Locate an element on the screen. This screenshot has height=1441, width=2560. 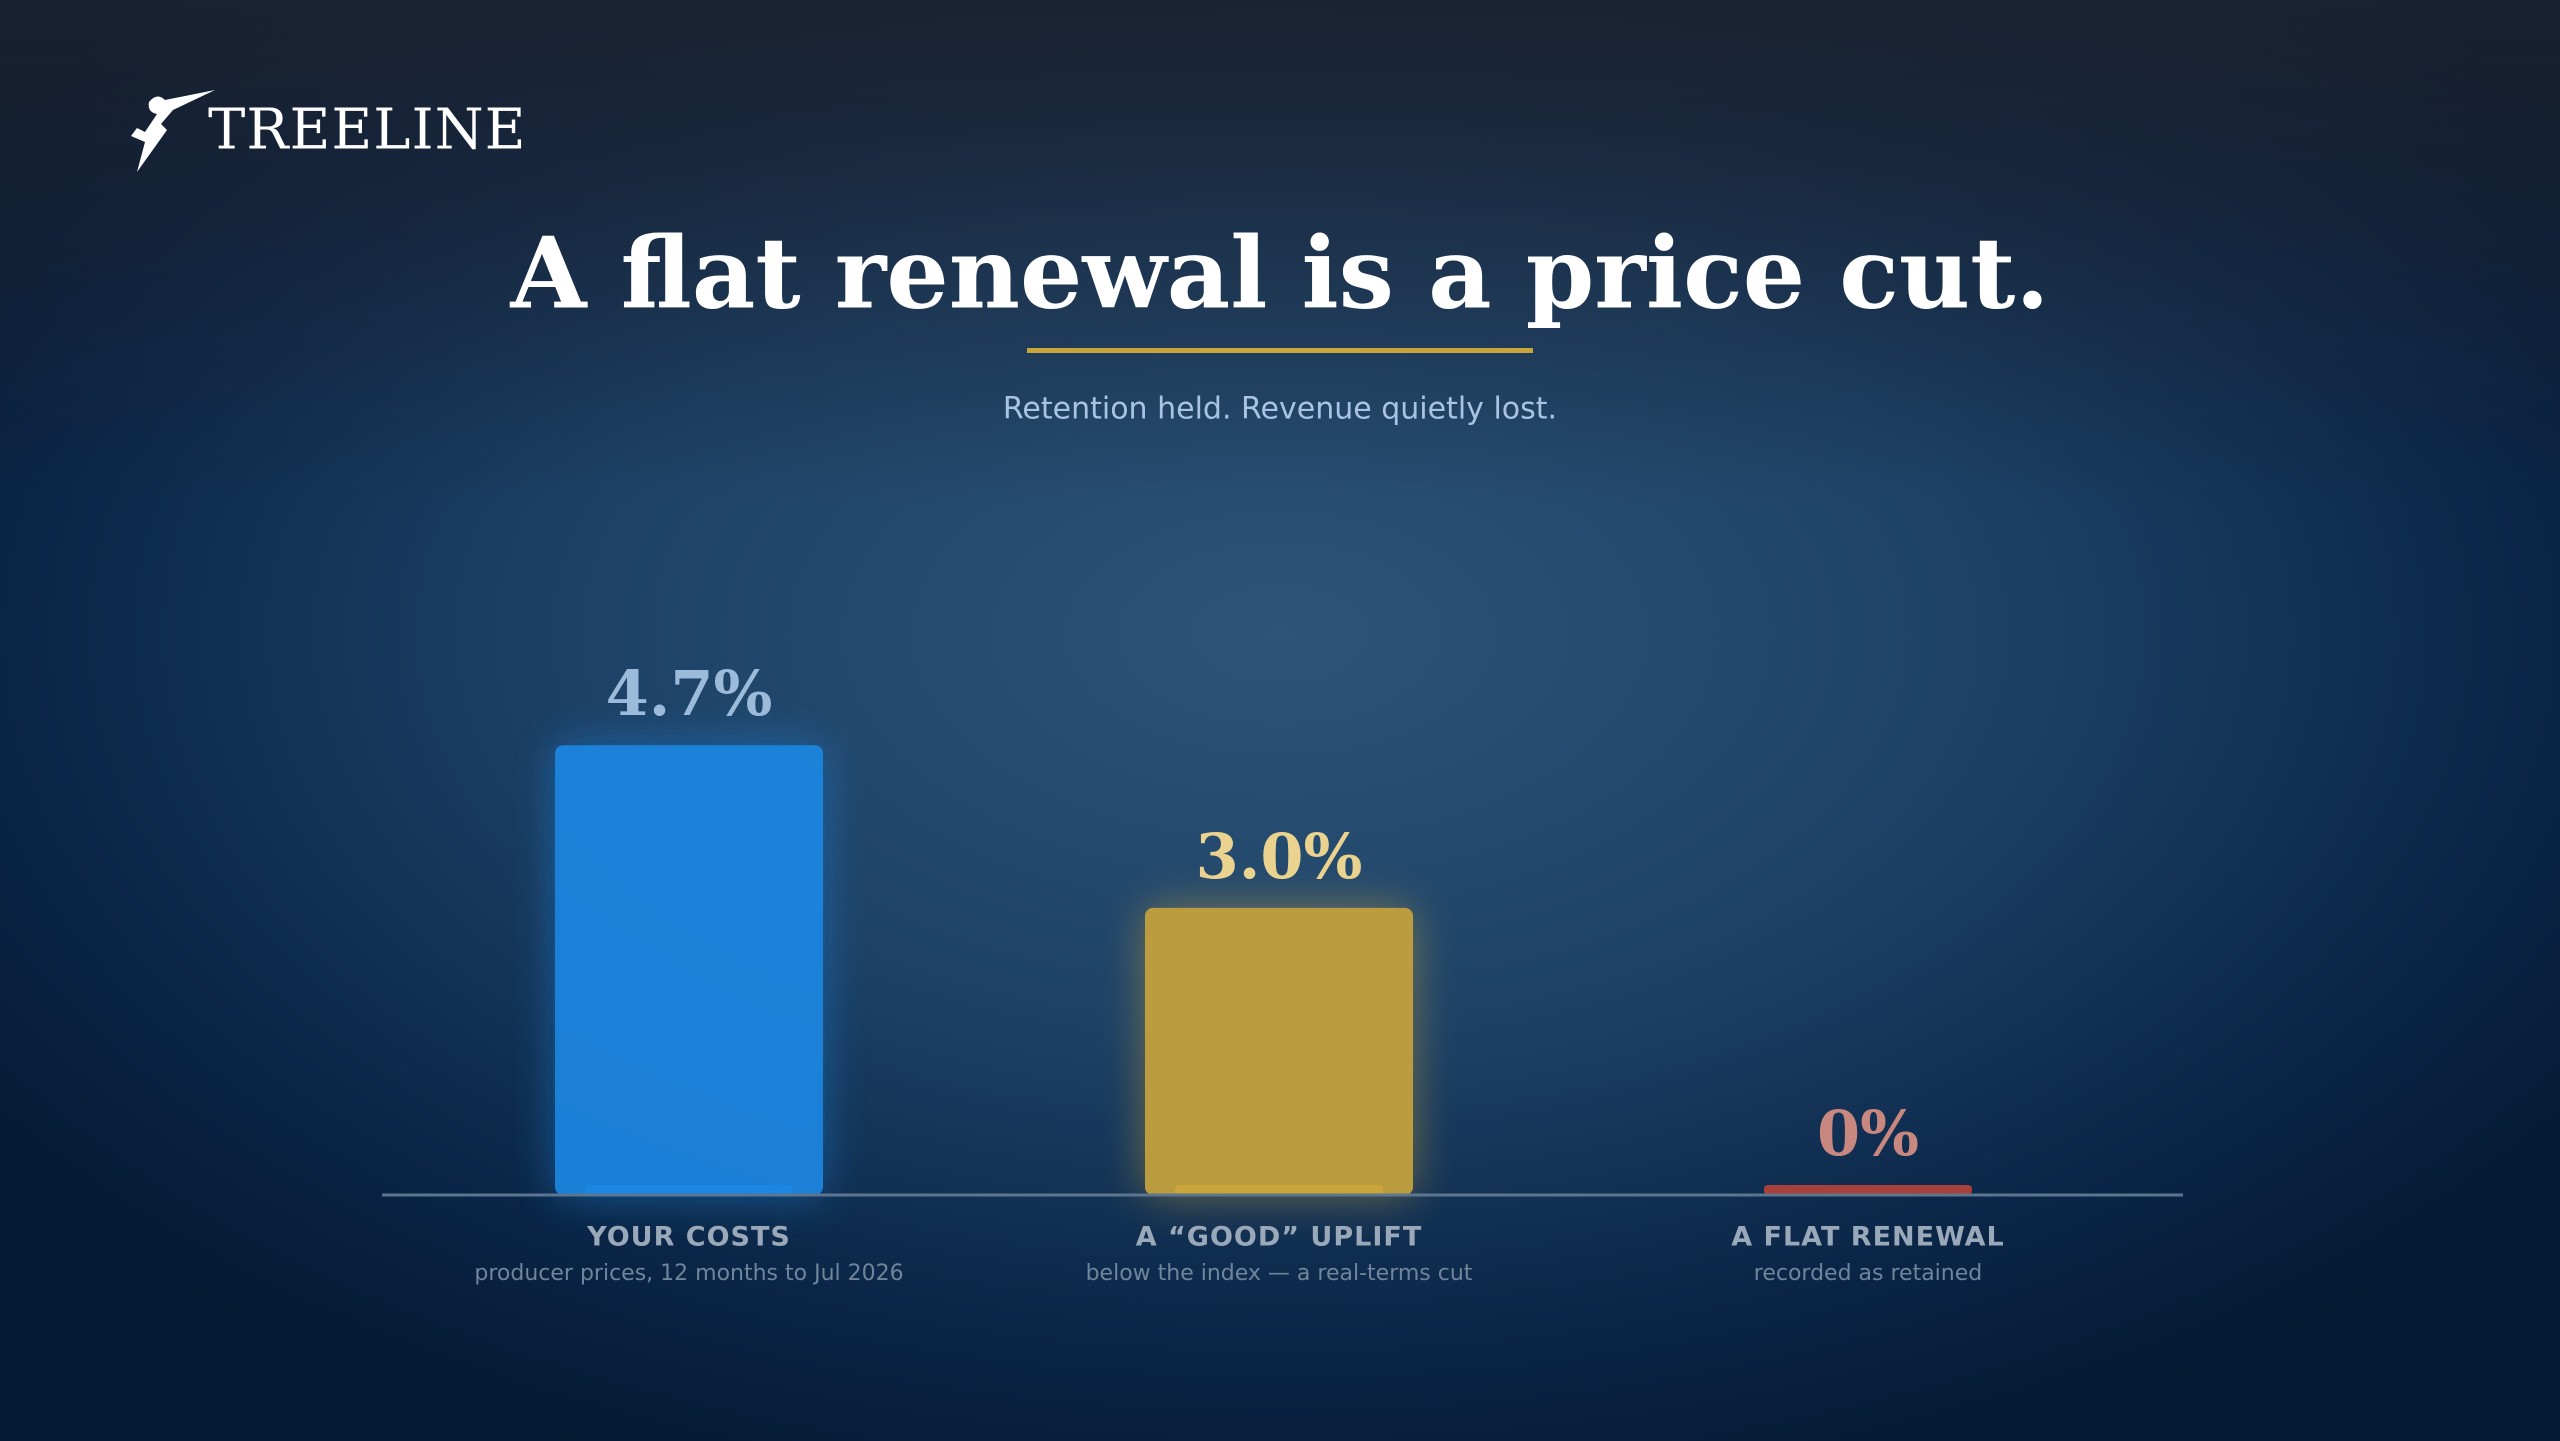
value-label: 3.0% is located at coordinates (1279, 856).